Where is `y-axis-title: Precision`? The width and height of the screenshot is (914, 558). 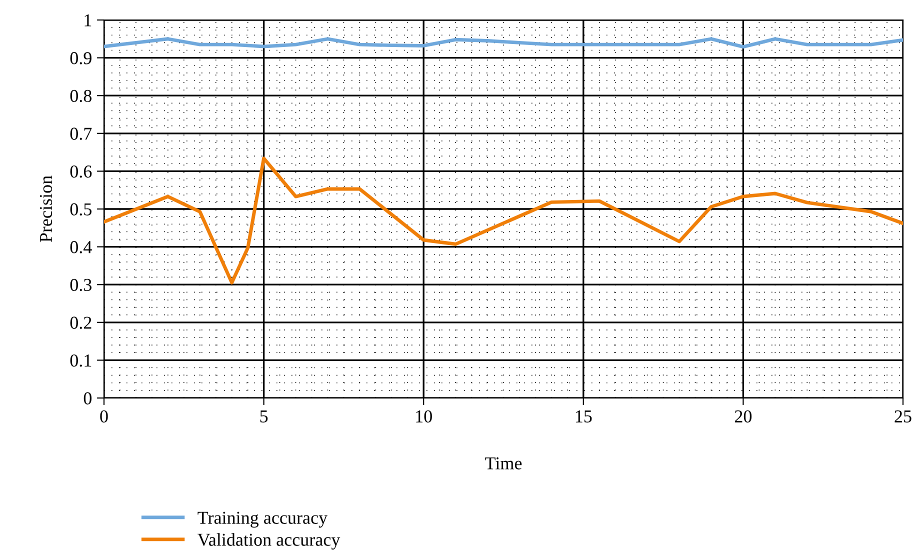
y-axis-title: Precision is located at coordinates (46, 209).